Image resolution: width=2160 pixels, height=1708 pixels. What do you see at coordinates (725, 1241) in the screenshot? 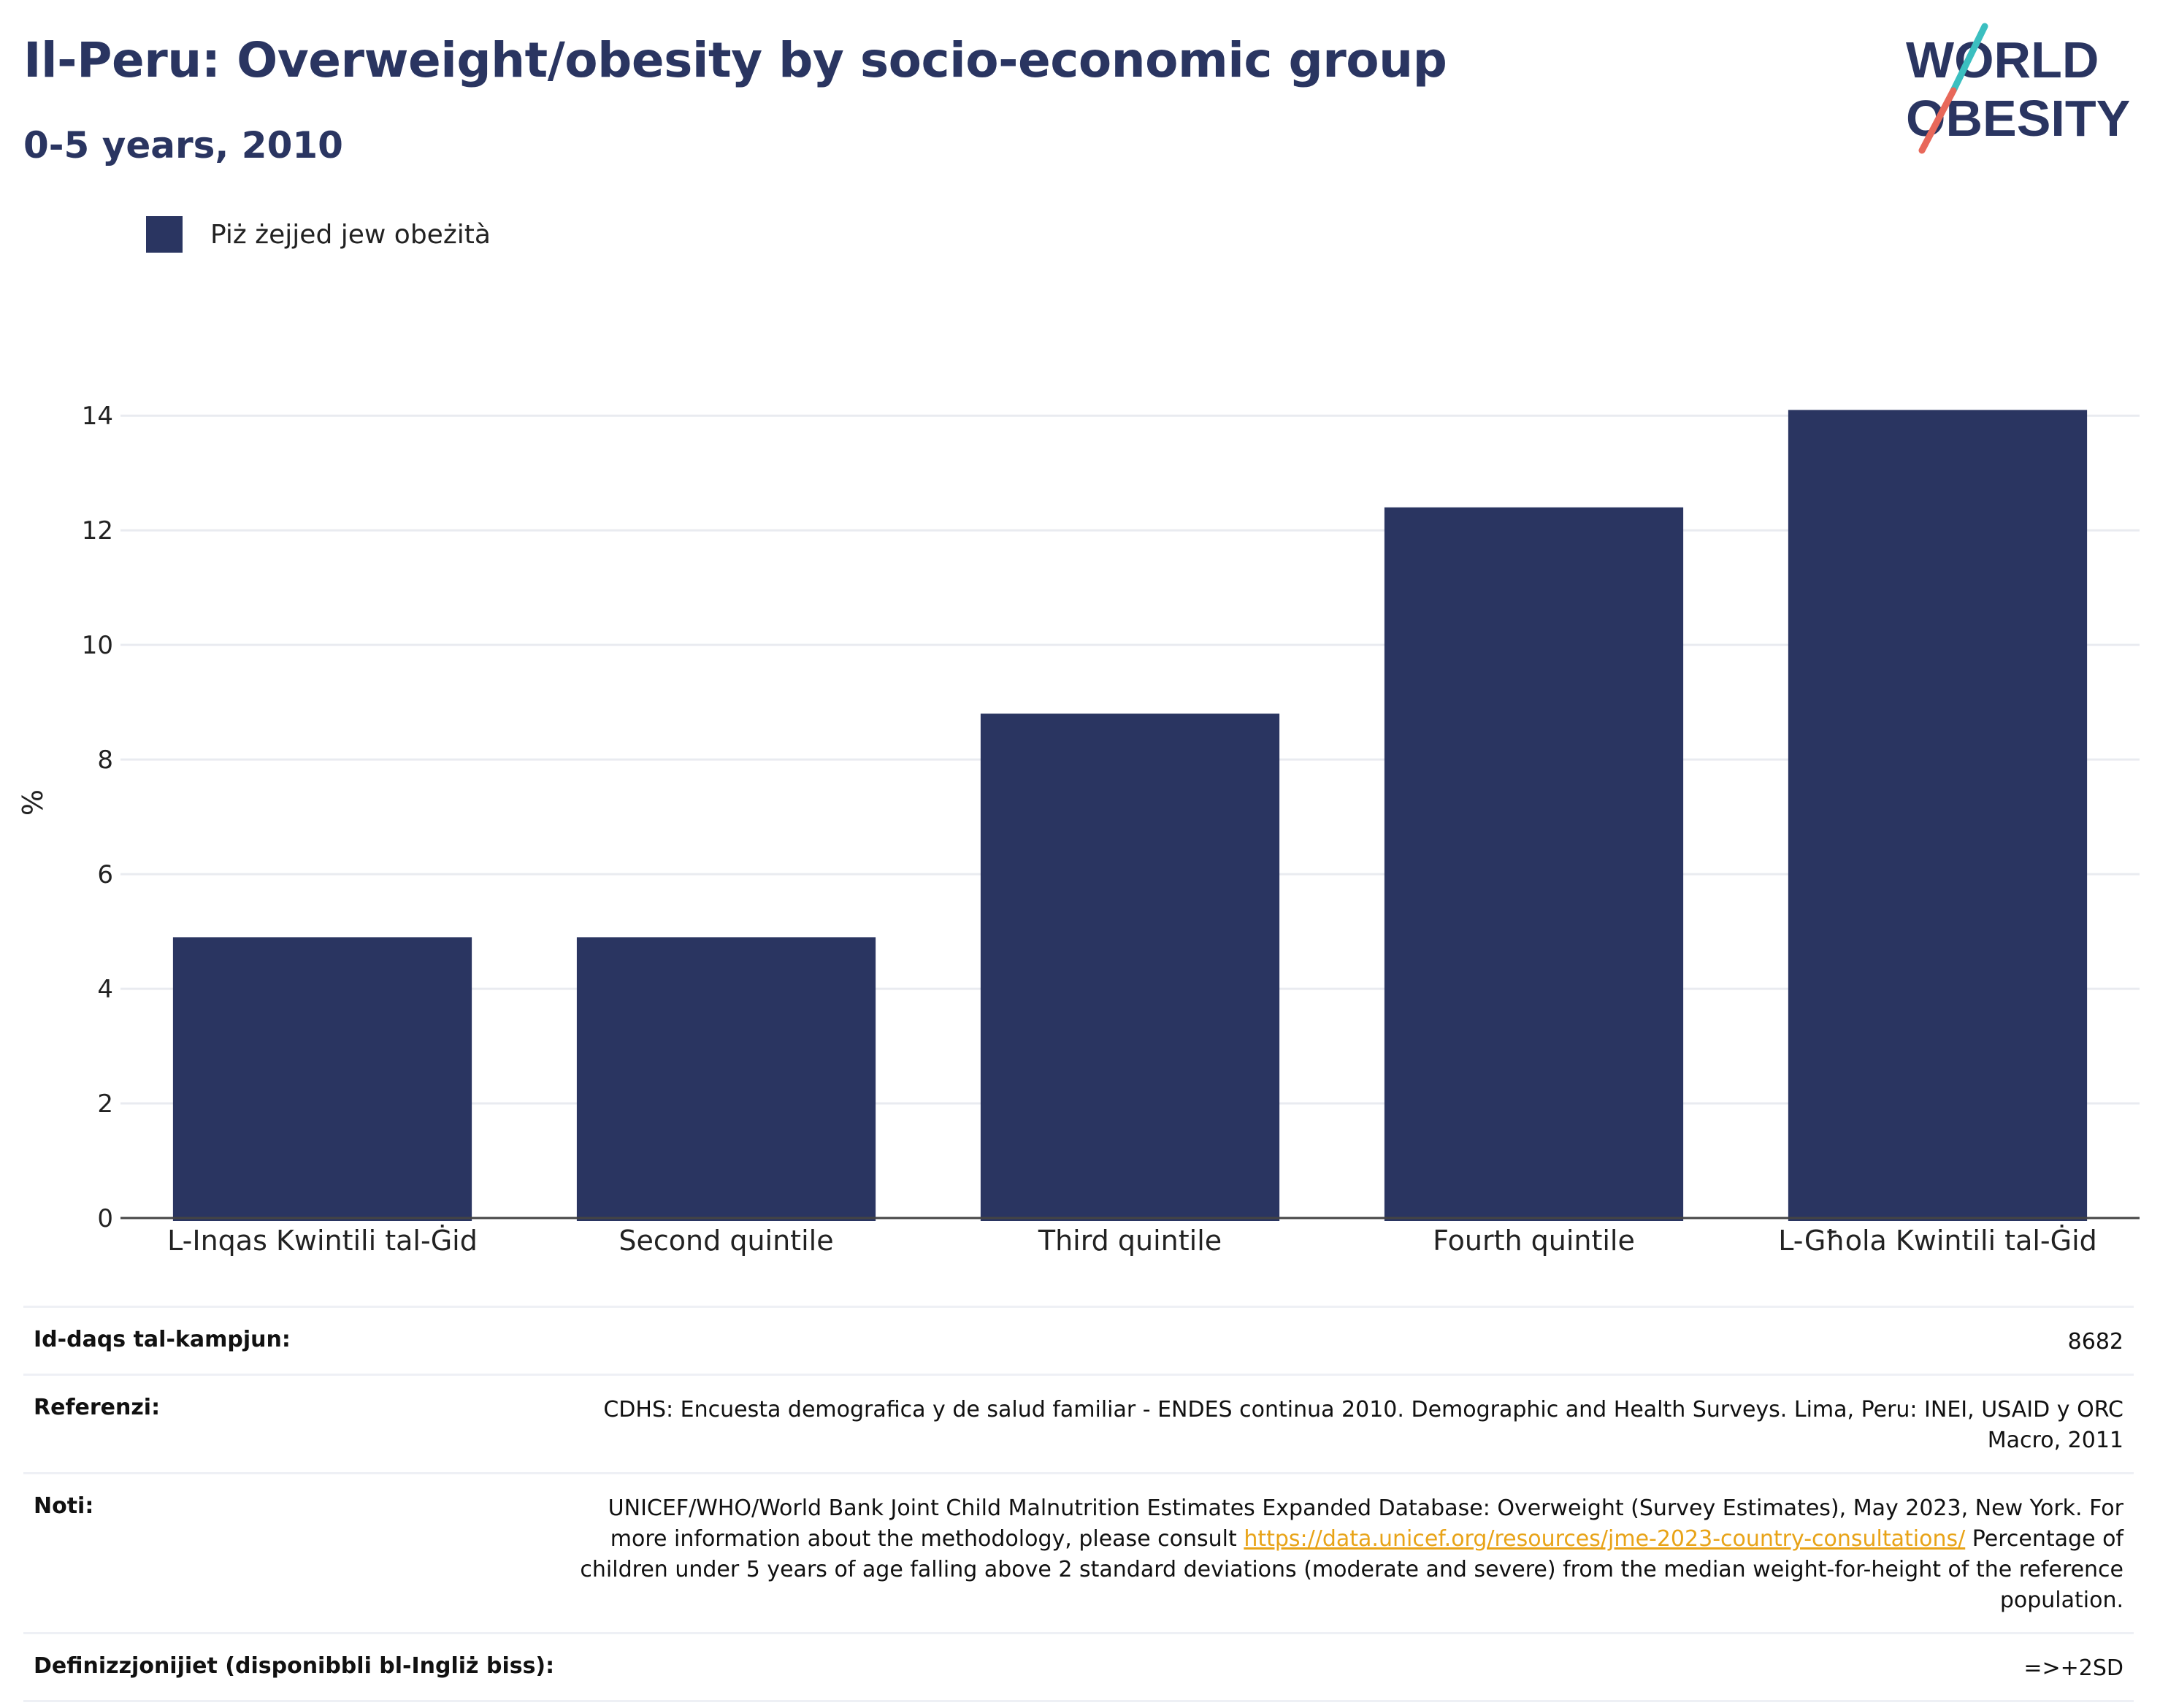
I see `x-tick-label: Second quintile` at bounding box center [725, 1241].